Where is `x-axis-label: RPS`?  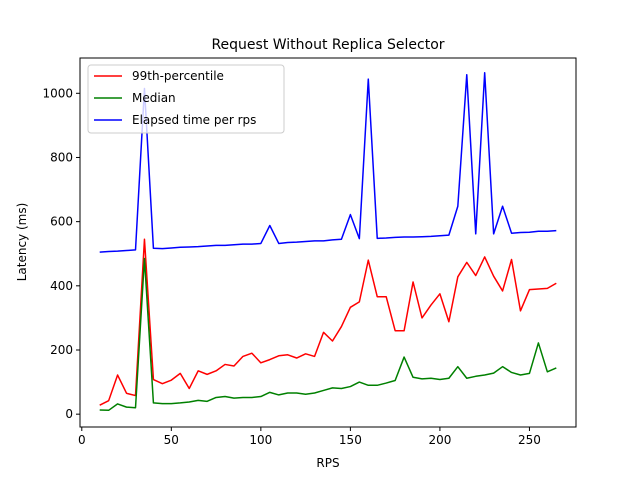
x-axis-label: RPS is located at coordinates (327, 463).